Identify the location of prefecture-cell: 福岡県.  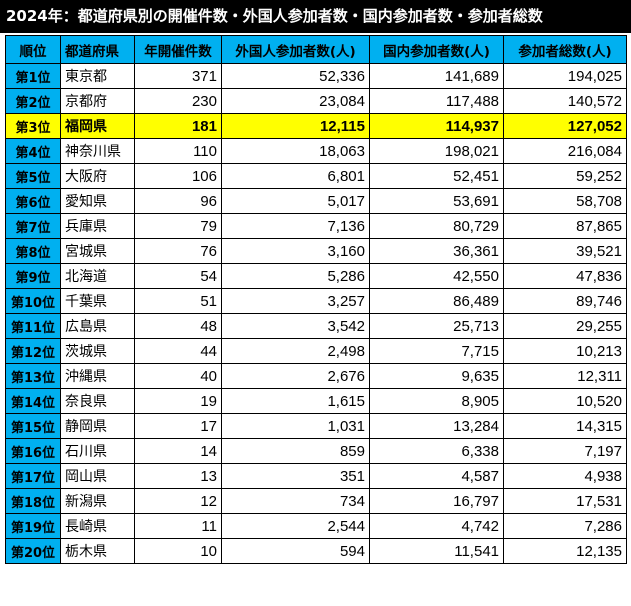
(97, 126).